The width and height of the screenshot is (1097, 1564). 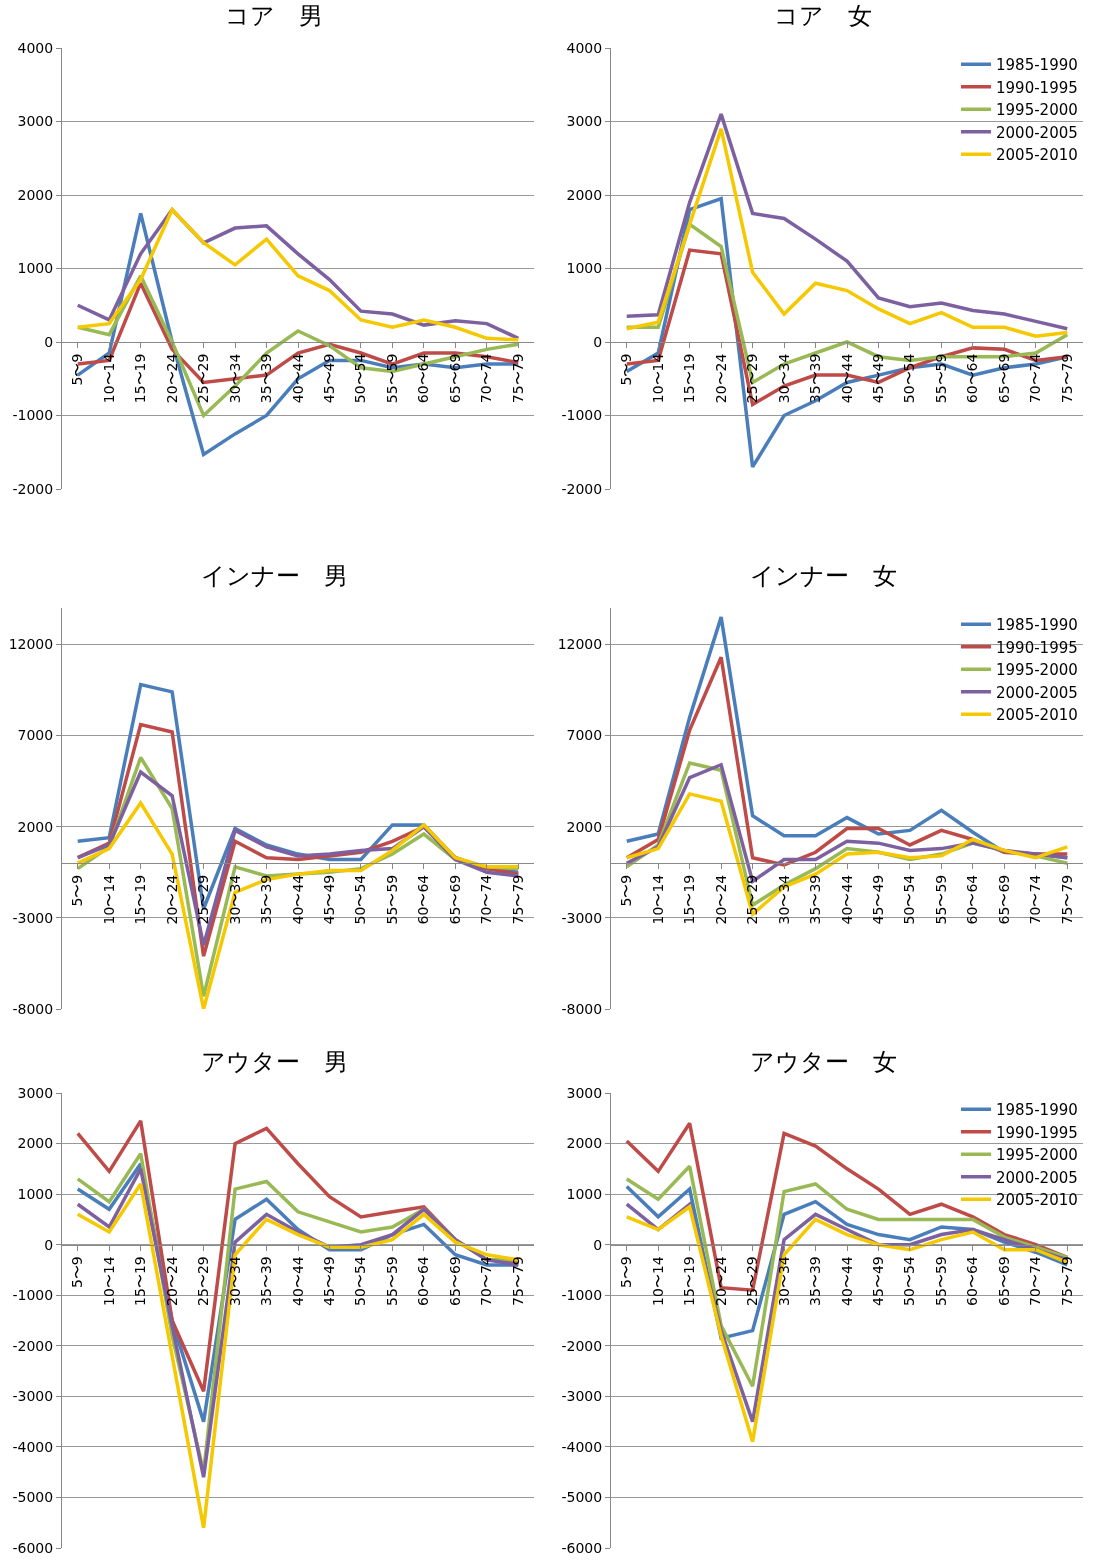 What do you see at coordinates (274, 16) in the screenshot?
I see `chart-title: コア 男` at bounding box center [274, 16].